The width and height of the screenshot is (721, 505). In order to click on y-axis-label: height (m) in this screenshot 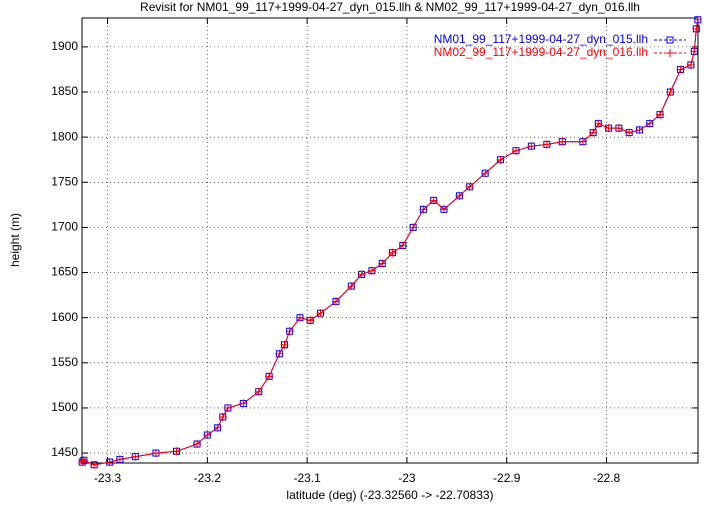, I will do `click(15, 240)`.